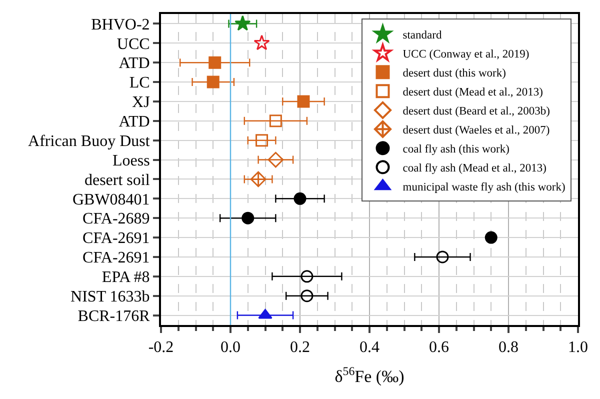 Image resolution: width=600 pixels, height=399 pixels. Describe the element at coordinates (89, 141) in the screenshot. I see `y-tick-label: African Buoy Dust` at that location.